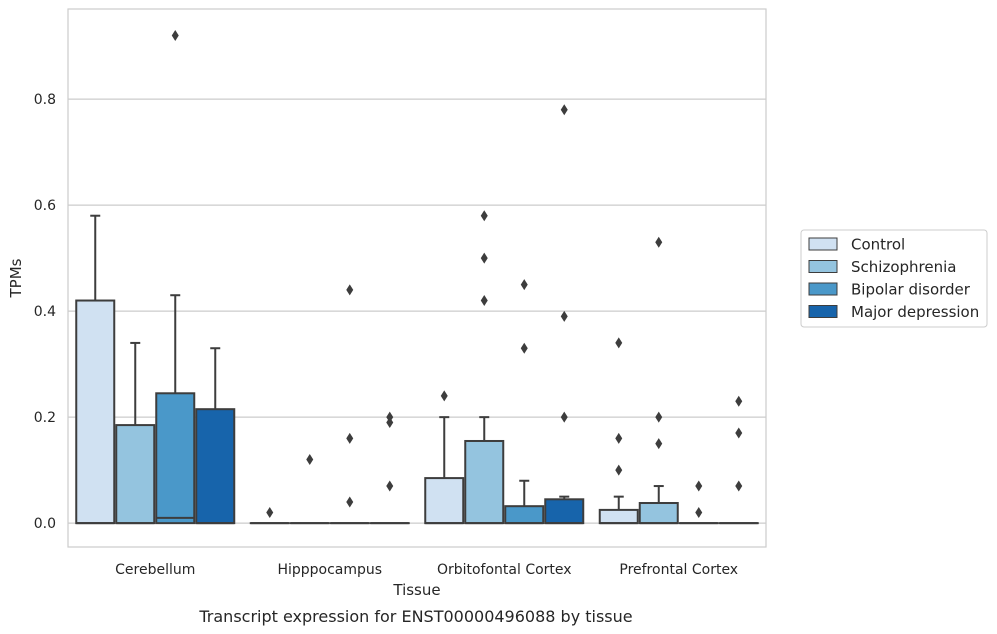  I want to click on legend-label: Bipolar disorder, so click(911, 290).